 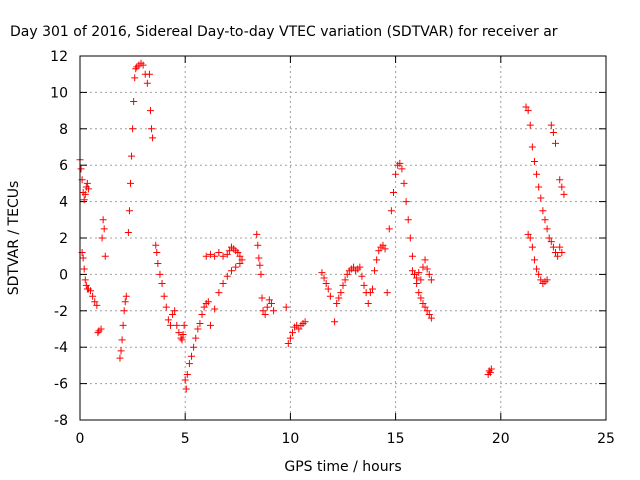 I want to click on x-tick-label: 0, so click(x=80, y=439).